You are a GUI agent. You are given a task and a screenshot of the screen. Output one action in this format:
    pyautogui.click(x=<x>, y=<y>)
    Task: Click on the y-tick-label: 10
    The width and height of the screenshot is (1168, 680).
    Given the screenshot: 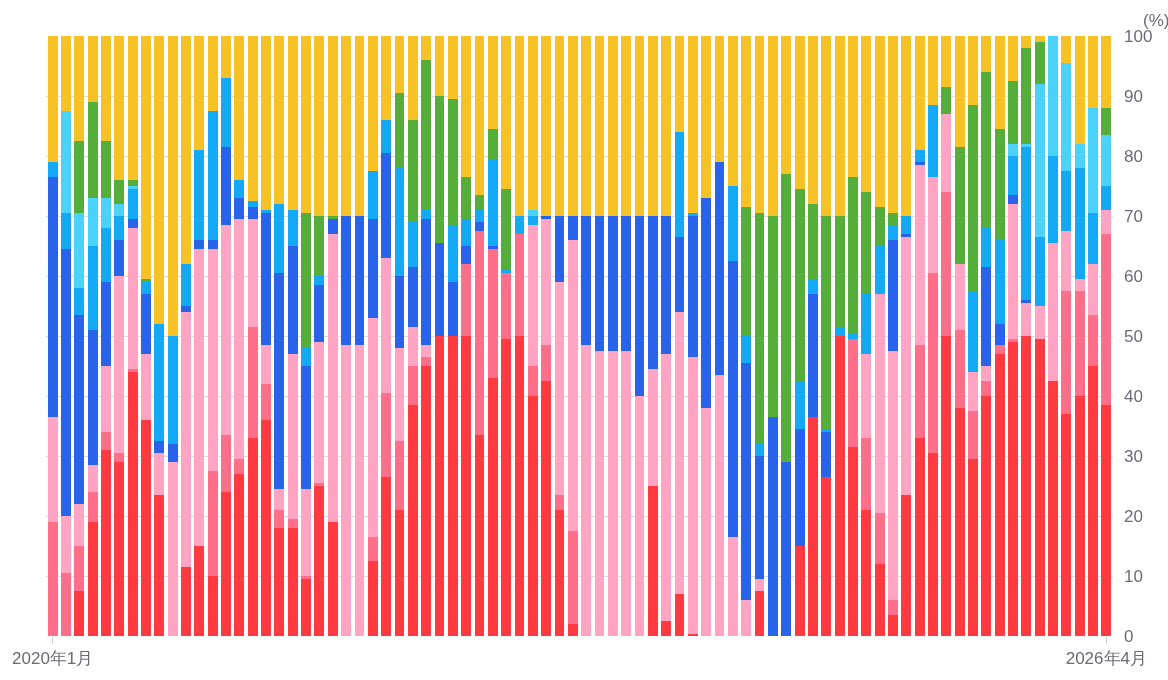 What is the action you would take?
    pyautogui.click(x=1133, y=576)
    